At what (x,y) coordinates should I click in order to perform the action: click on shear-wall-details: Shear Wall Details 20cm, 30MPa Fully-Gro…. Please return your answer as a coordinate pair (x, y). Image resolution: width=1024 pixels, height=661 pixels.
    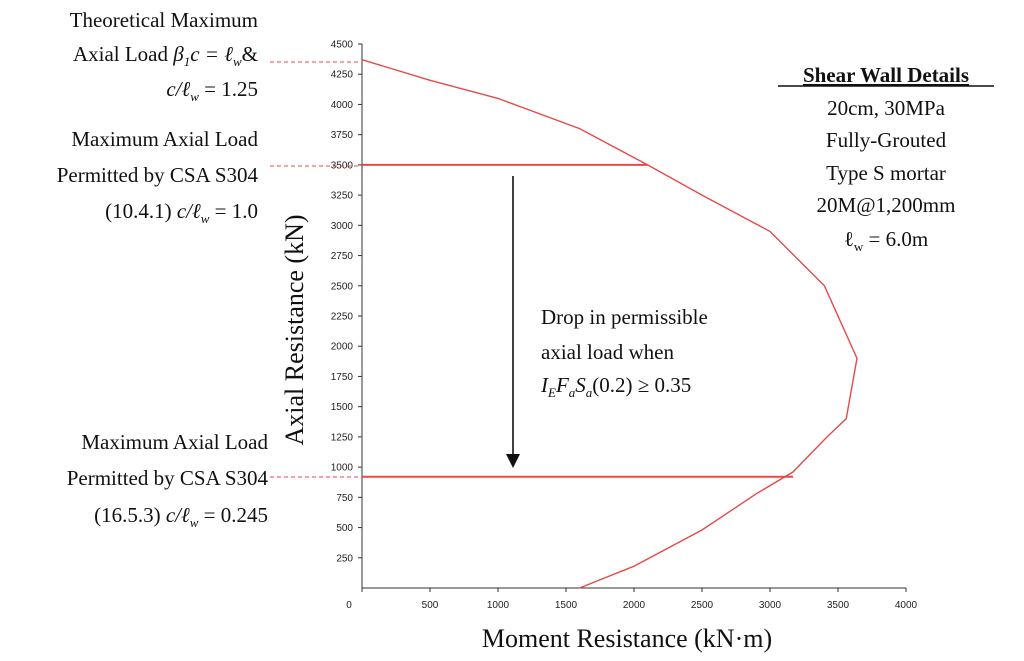
    Looking at the image, I should click on (886, 158).